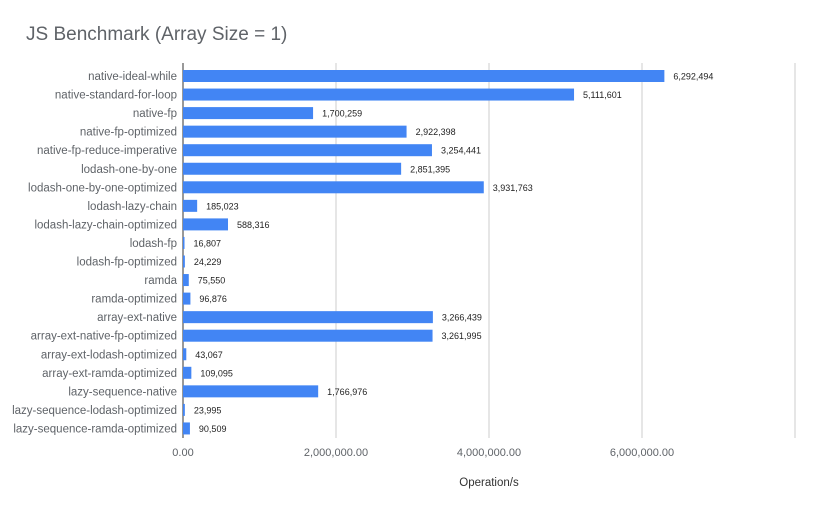 Image resolution: width=820 pixels, height=513 pixels. What do you see at coordinates (209, 355) in the screenshot?
I see `value-label: 43,067` at bounding box center [209, 355].